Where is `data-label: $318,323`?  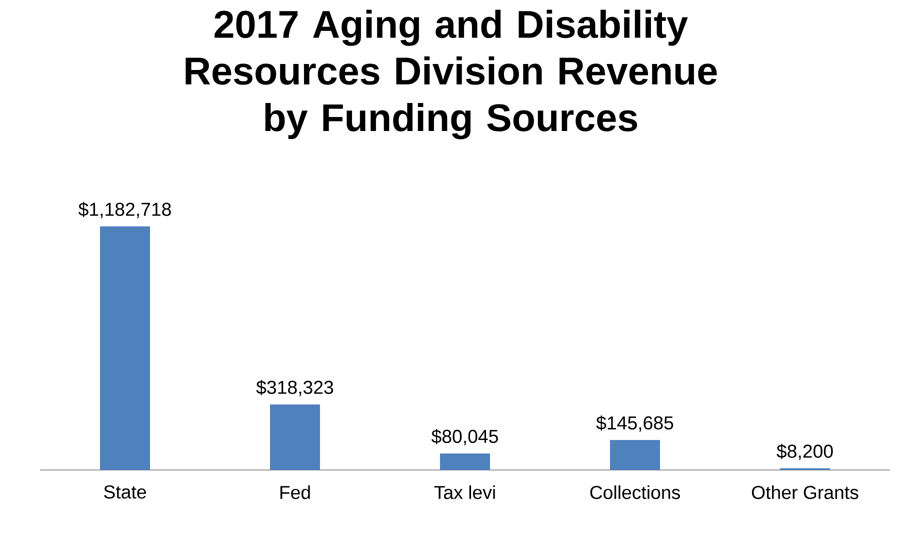 data-label: $318,323 is located at coordinates (295, 388).